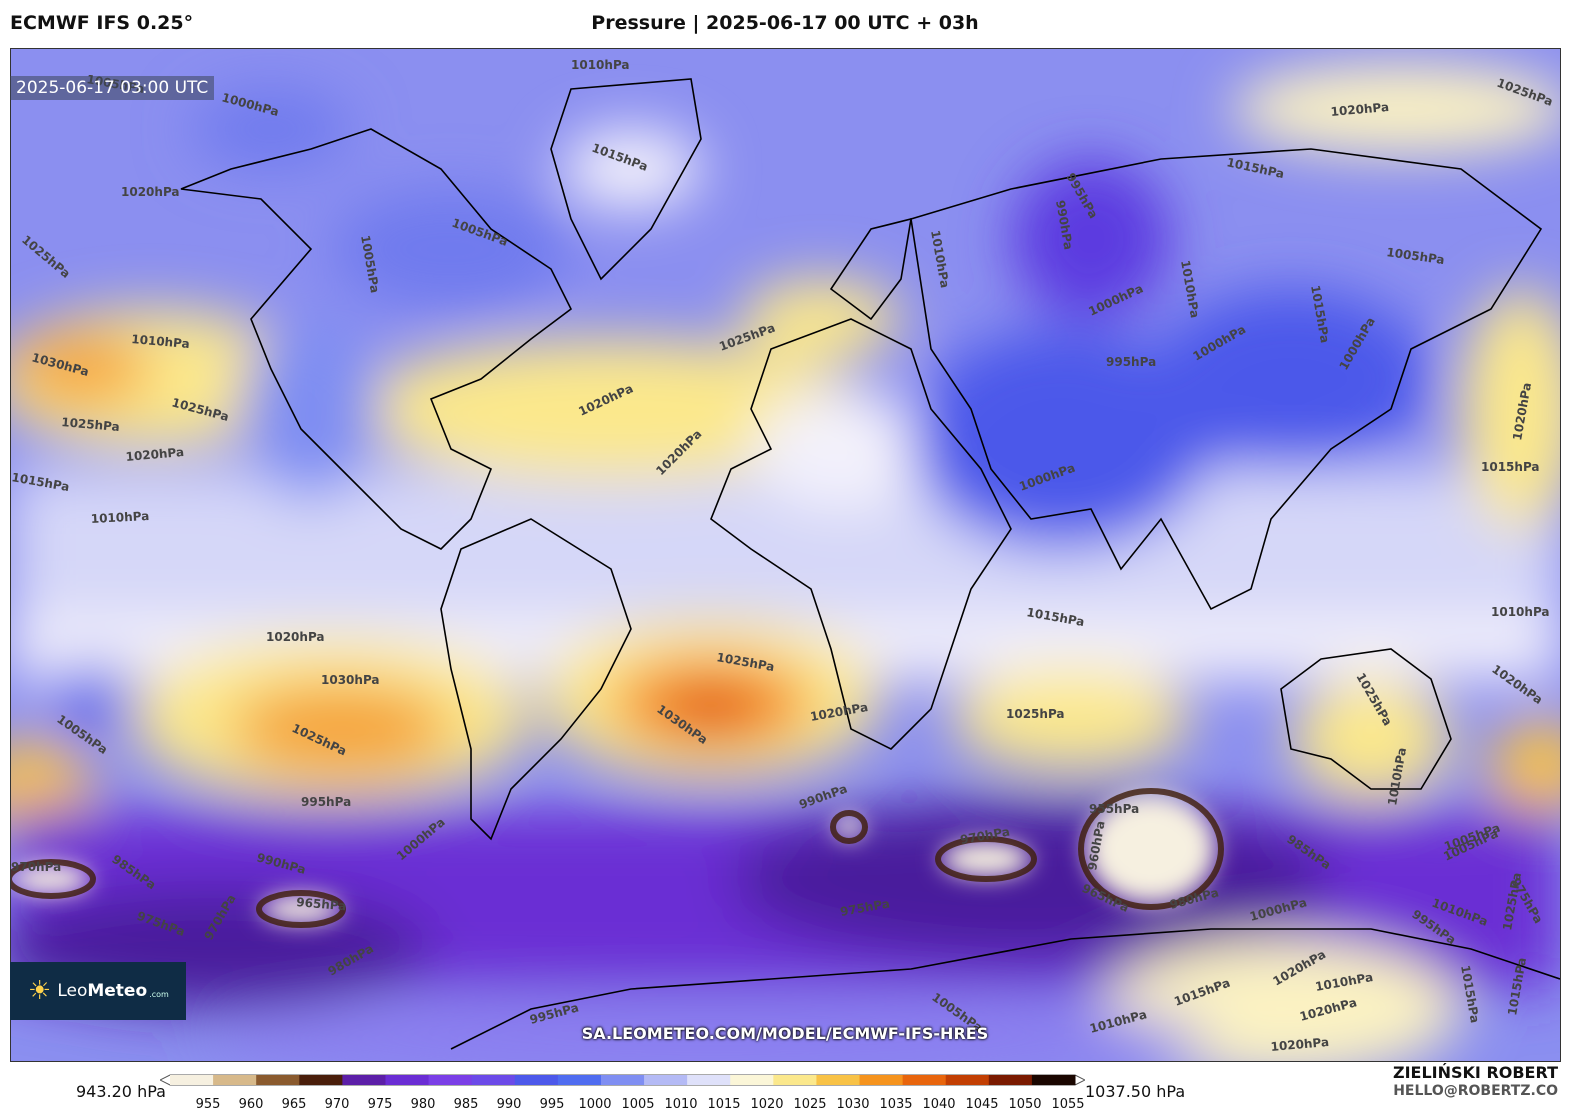 The image size is (1570, 1112). Describe the element at coordinates (350, 680) in the screenshot. I see `isobar-label: 1030hPa` at that location.